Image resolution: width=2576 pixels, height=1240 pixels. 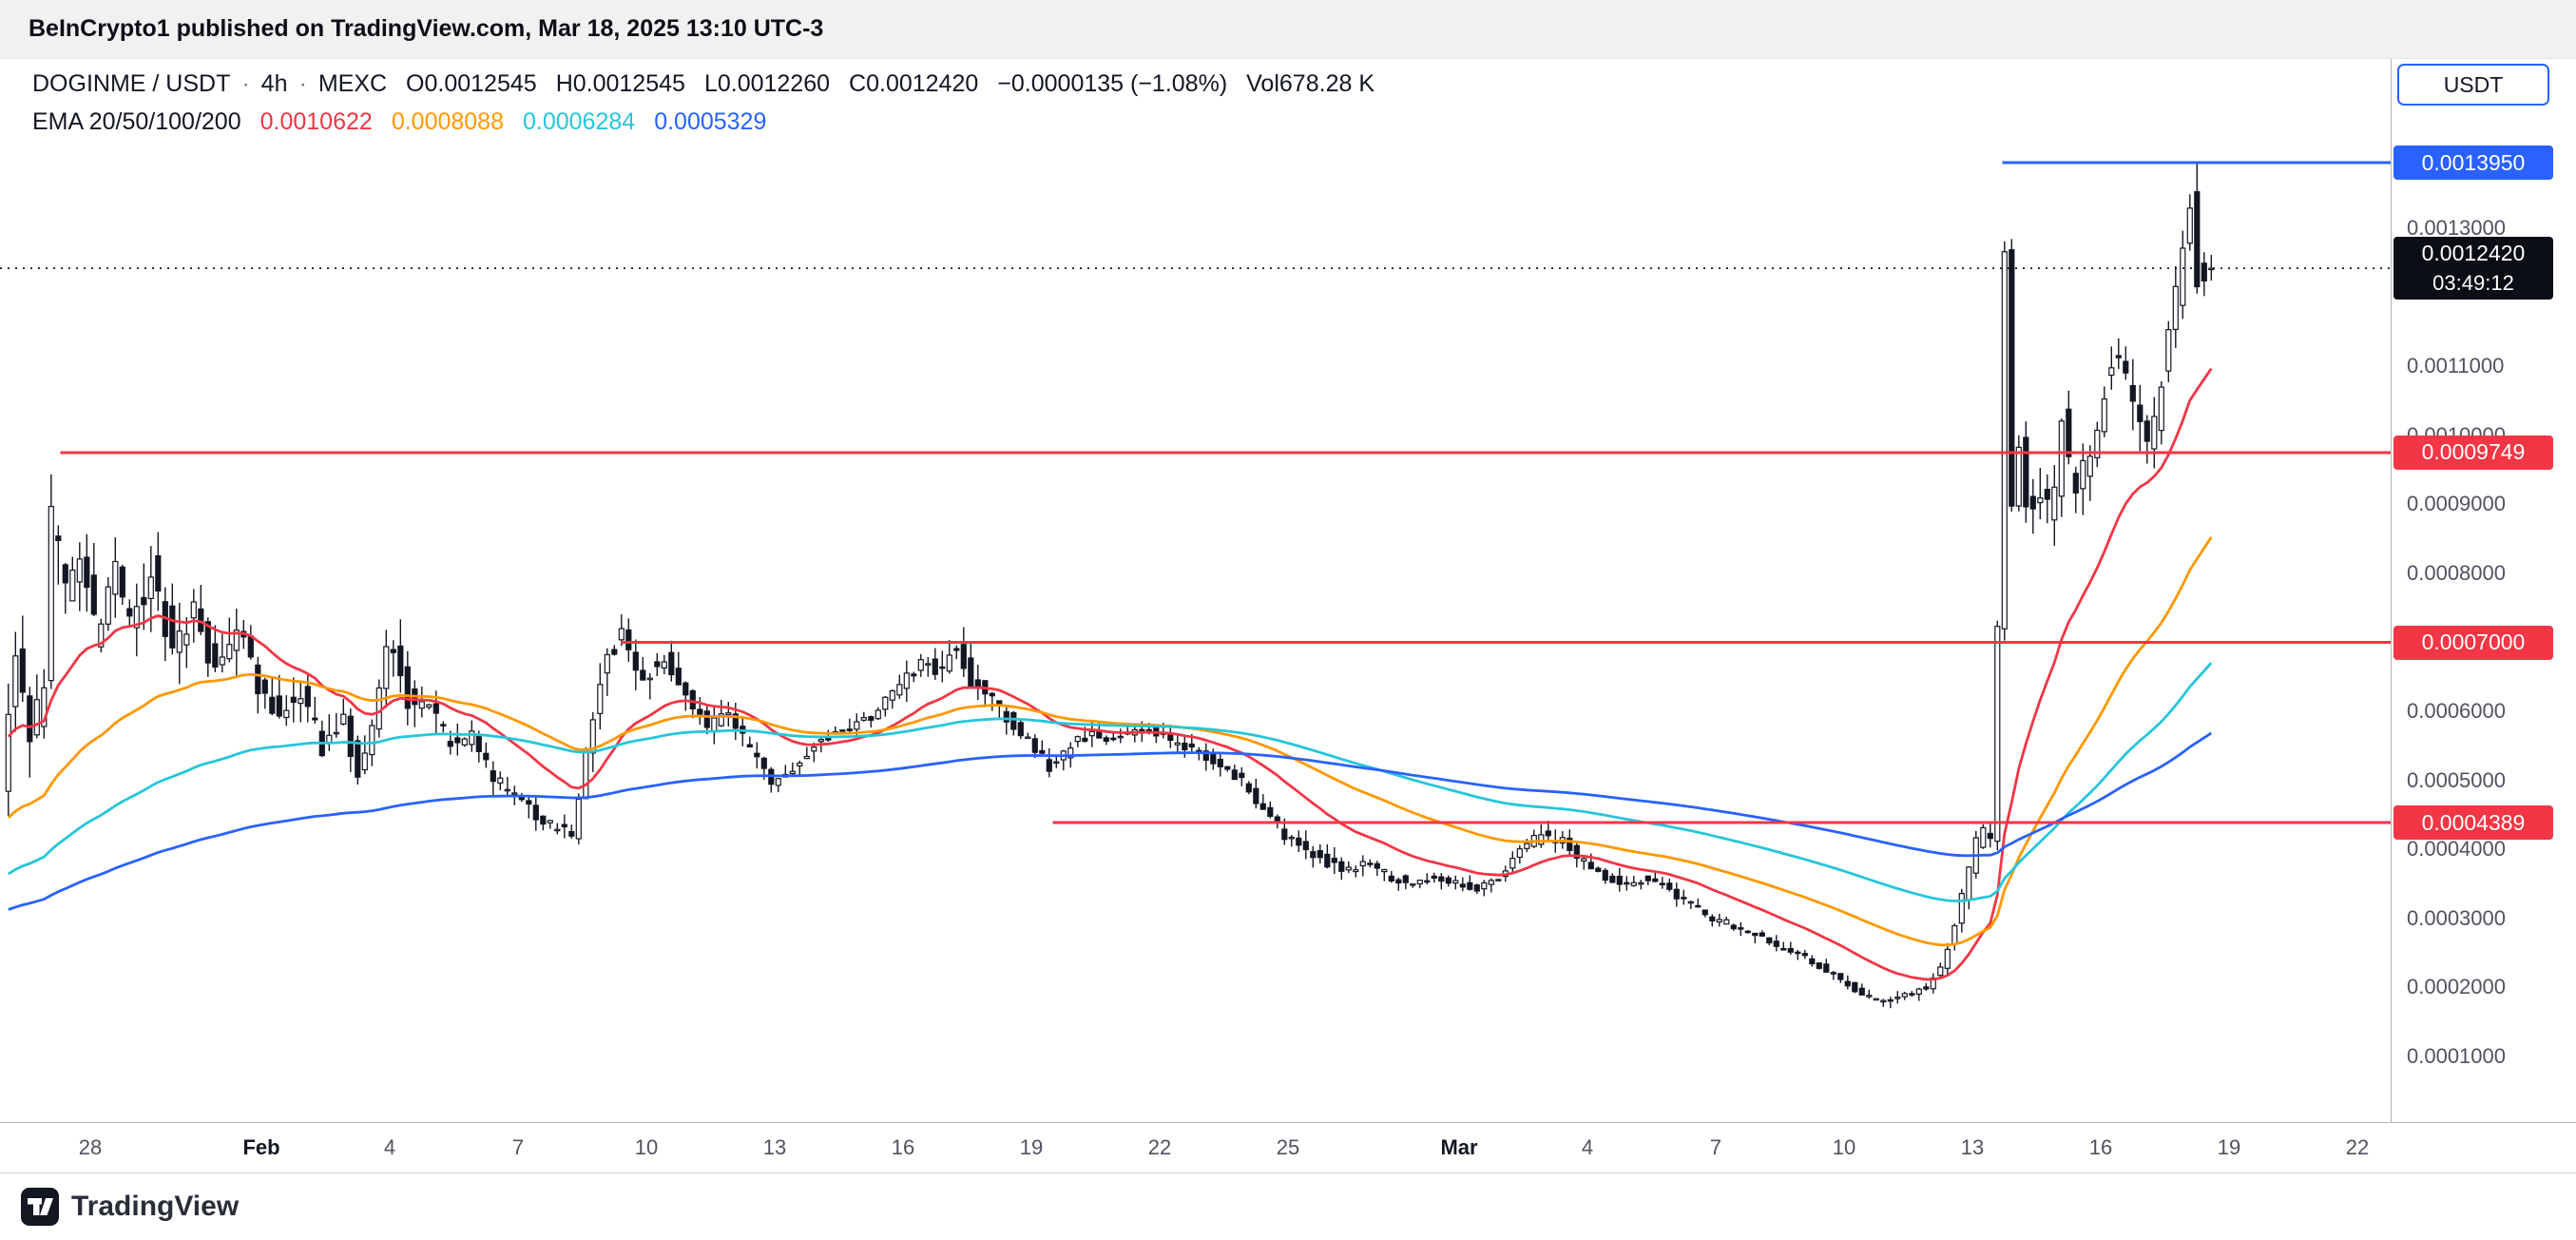 I want to click on high-value: 0.0012545, so click(x=629, y=83).